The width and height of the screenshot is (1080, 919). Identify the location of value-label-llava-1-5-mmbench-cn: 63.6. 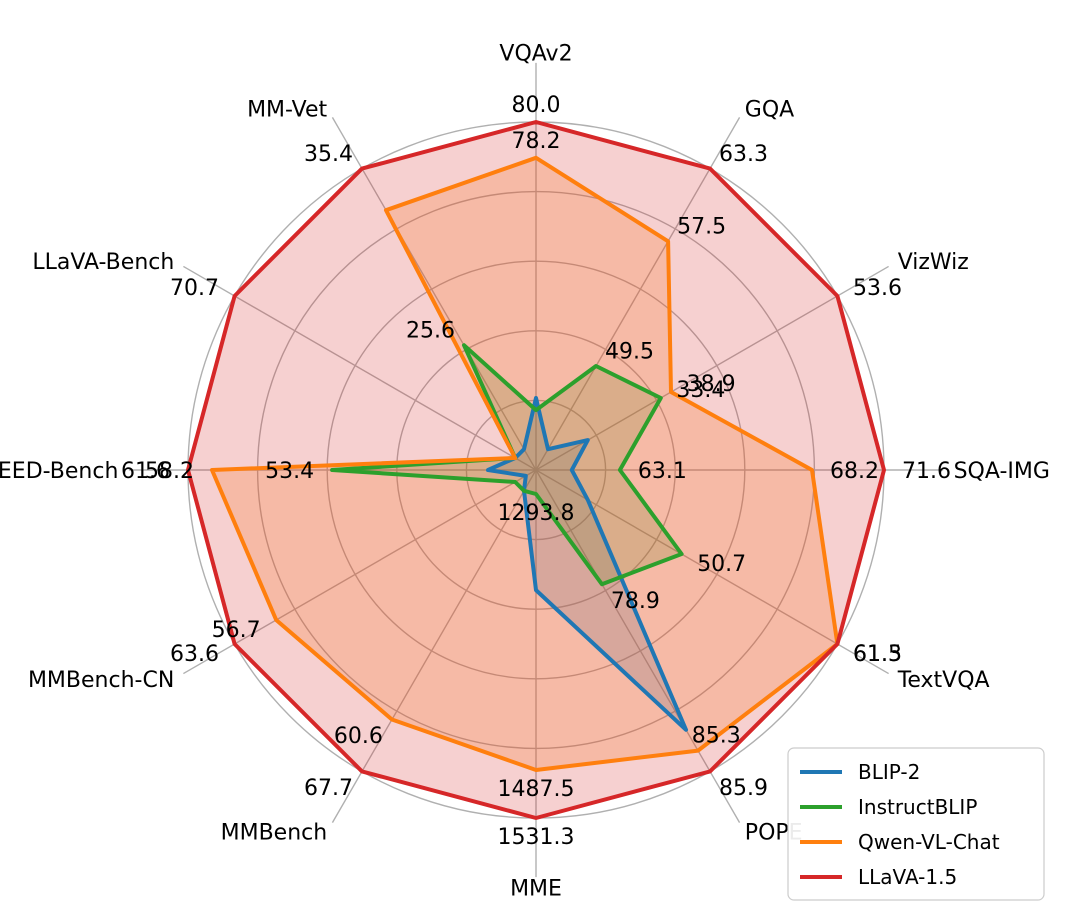
(194, 654).